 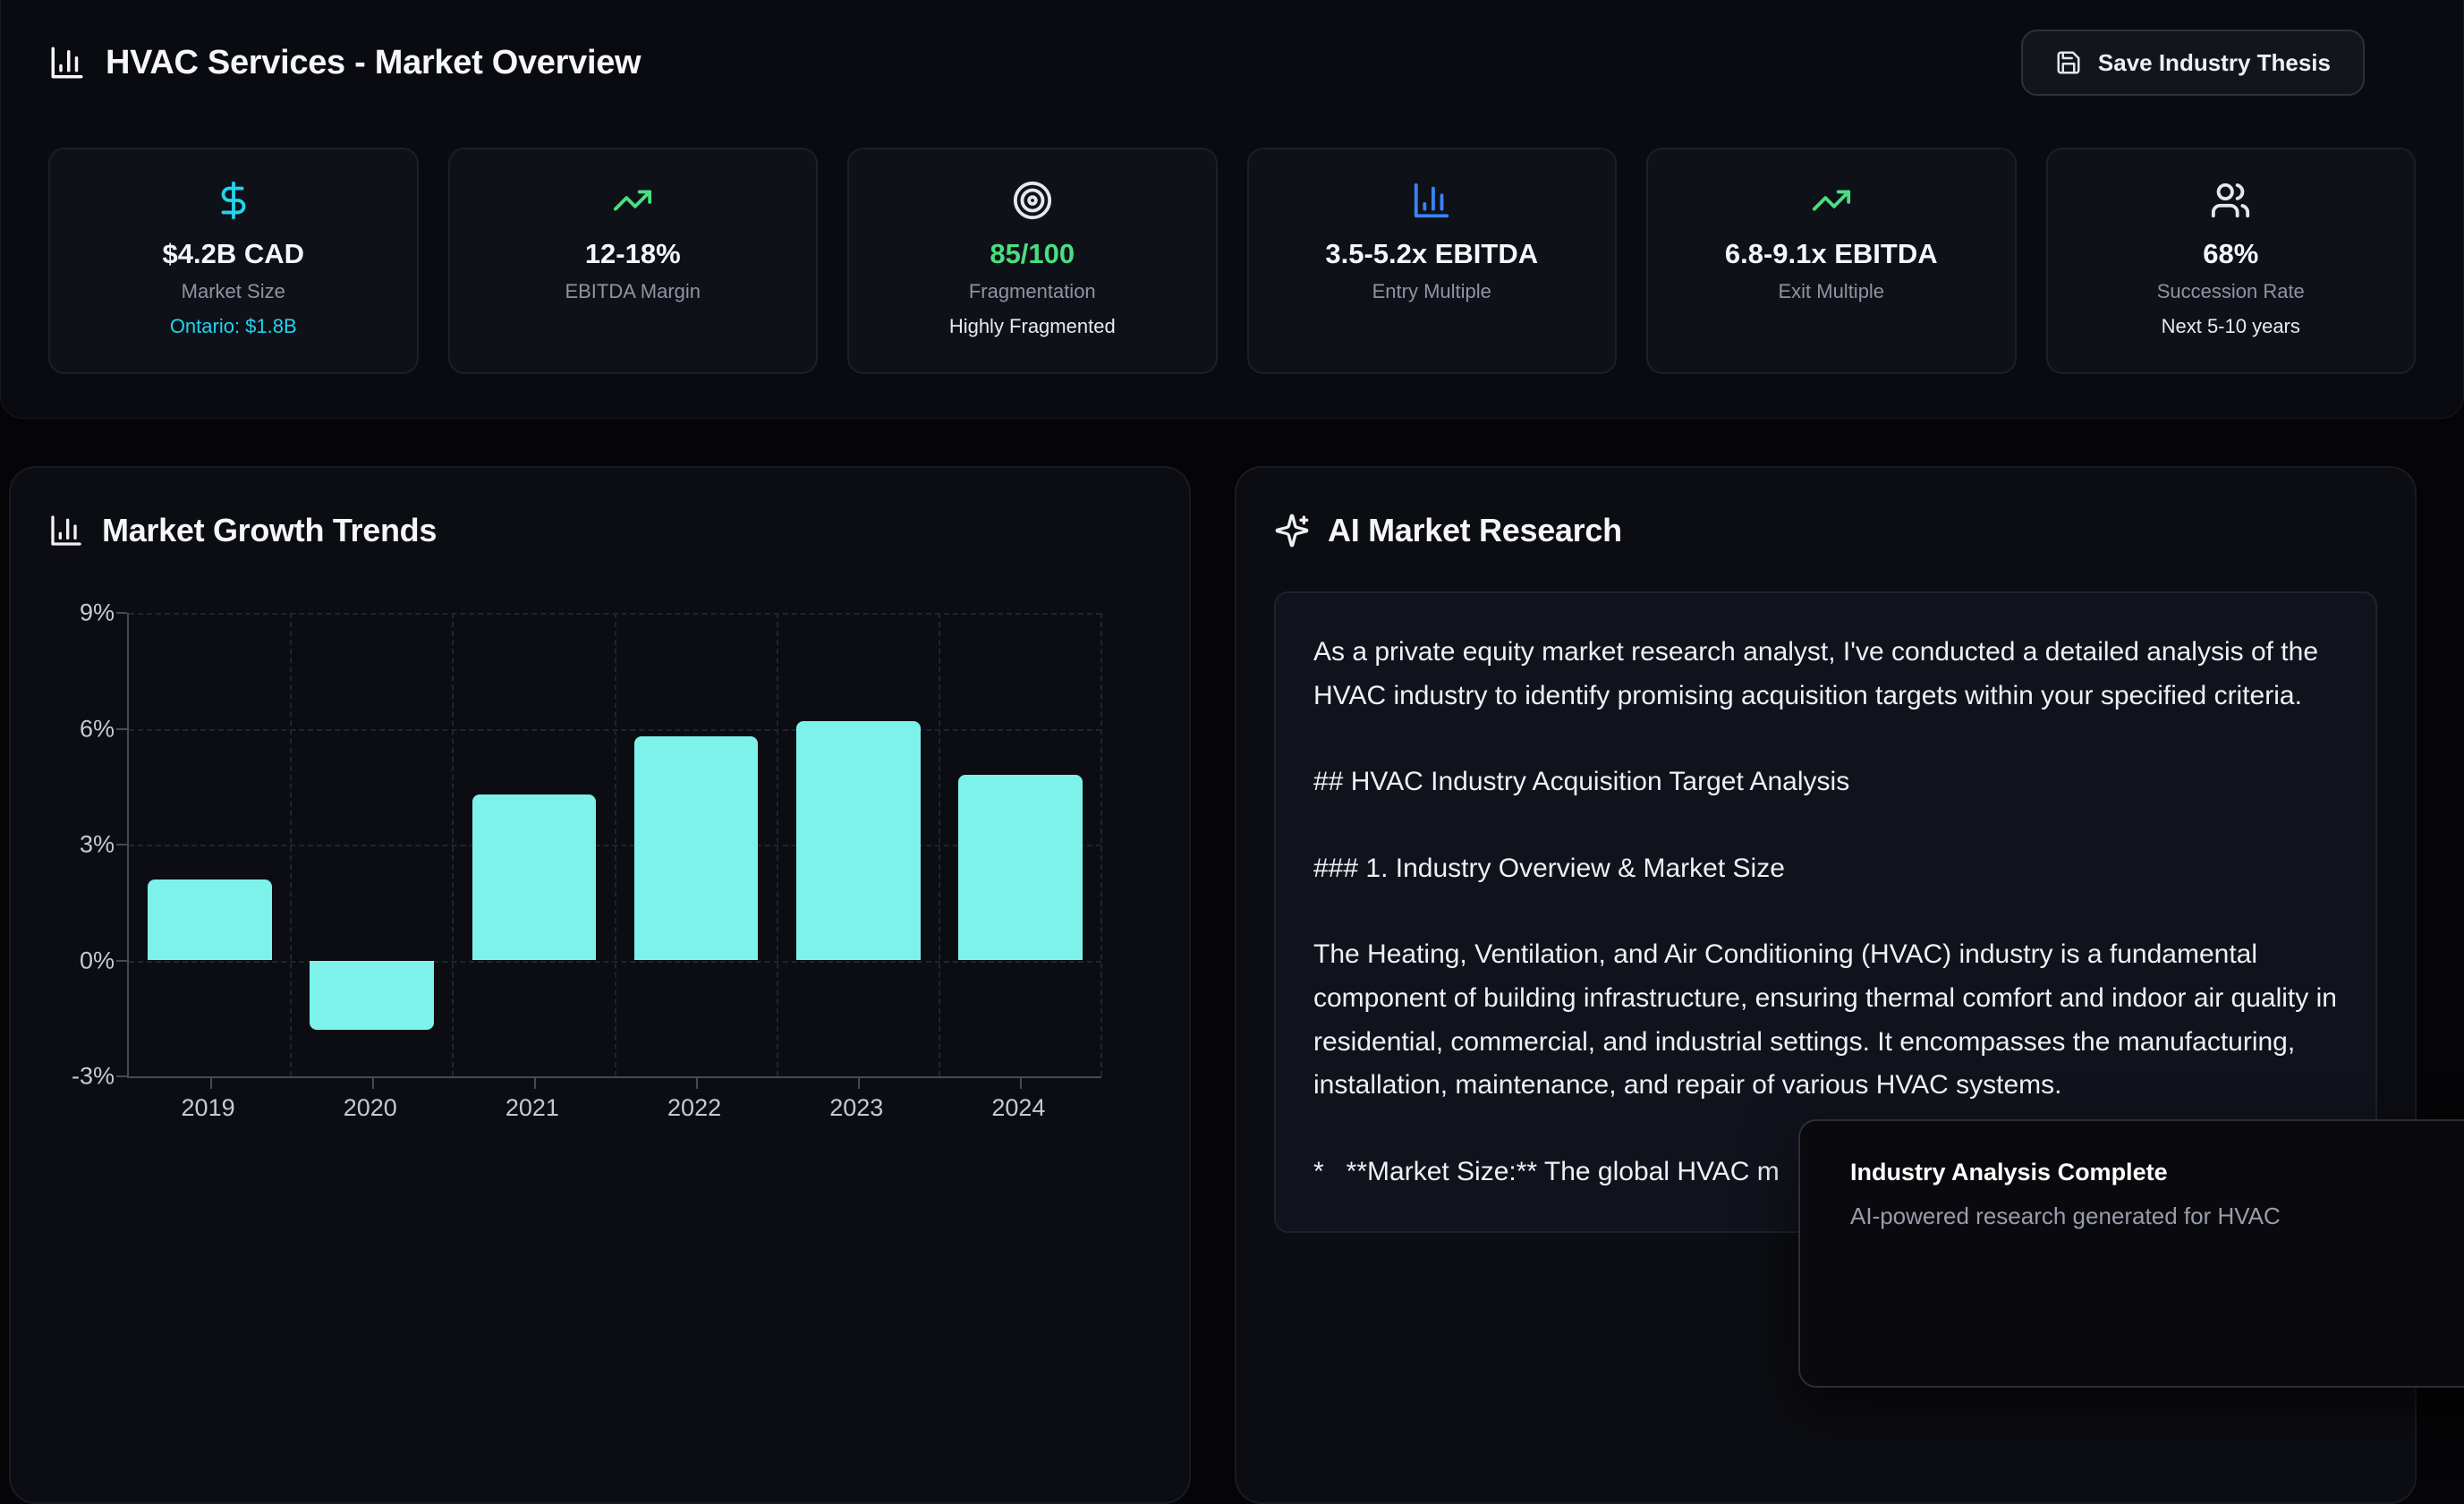 What do you see at coordinates (1032, 291) in the screenshot?
I see `stat-label: Fragmentation` at bounding box center [1032, 291].